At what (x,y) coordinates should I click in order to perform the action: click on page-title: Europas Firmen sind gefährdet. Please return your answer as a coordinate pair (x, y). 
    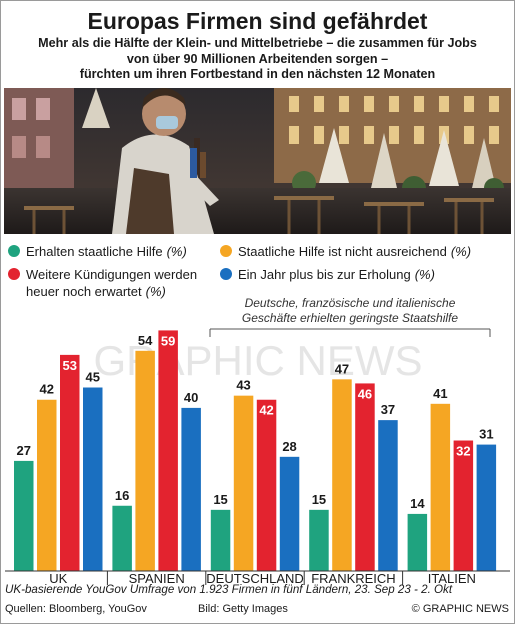
    Looking at the image, I should click on (257, 21).